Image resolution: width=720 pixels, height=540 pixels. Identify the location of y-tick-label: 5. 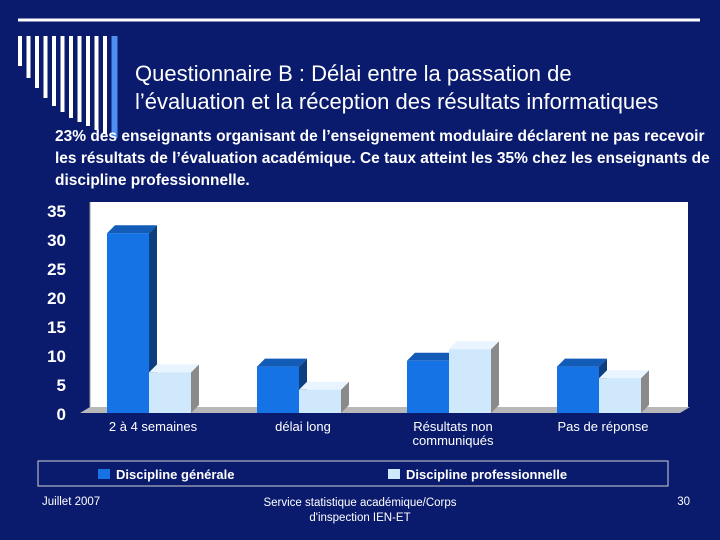
(61, 385).